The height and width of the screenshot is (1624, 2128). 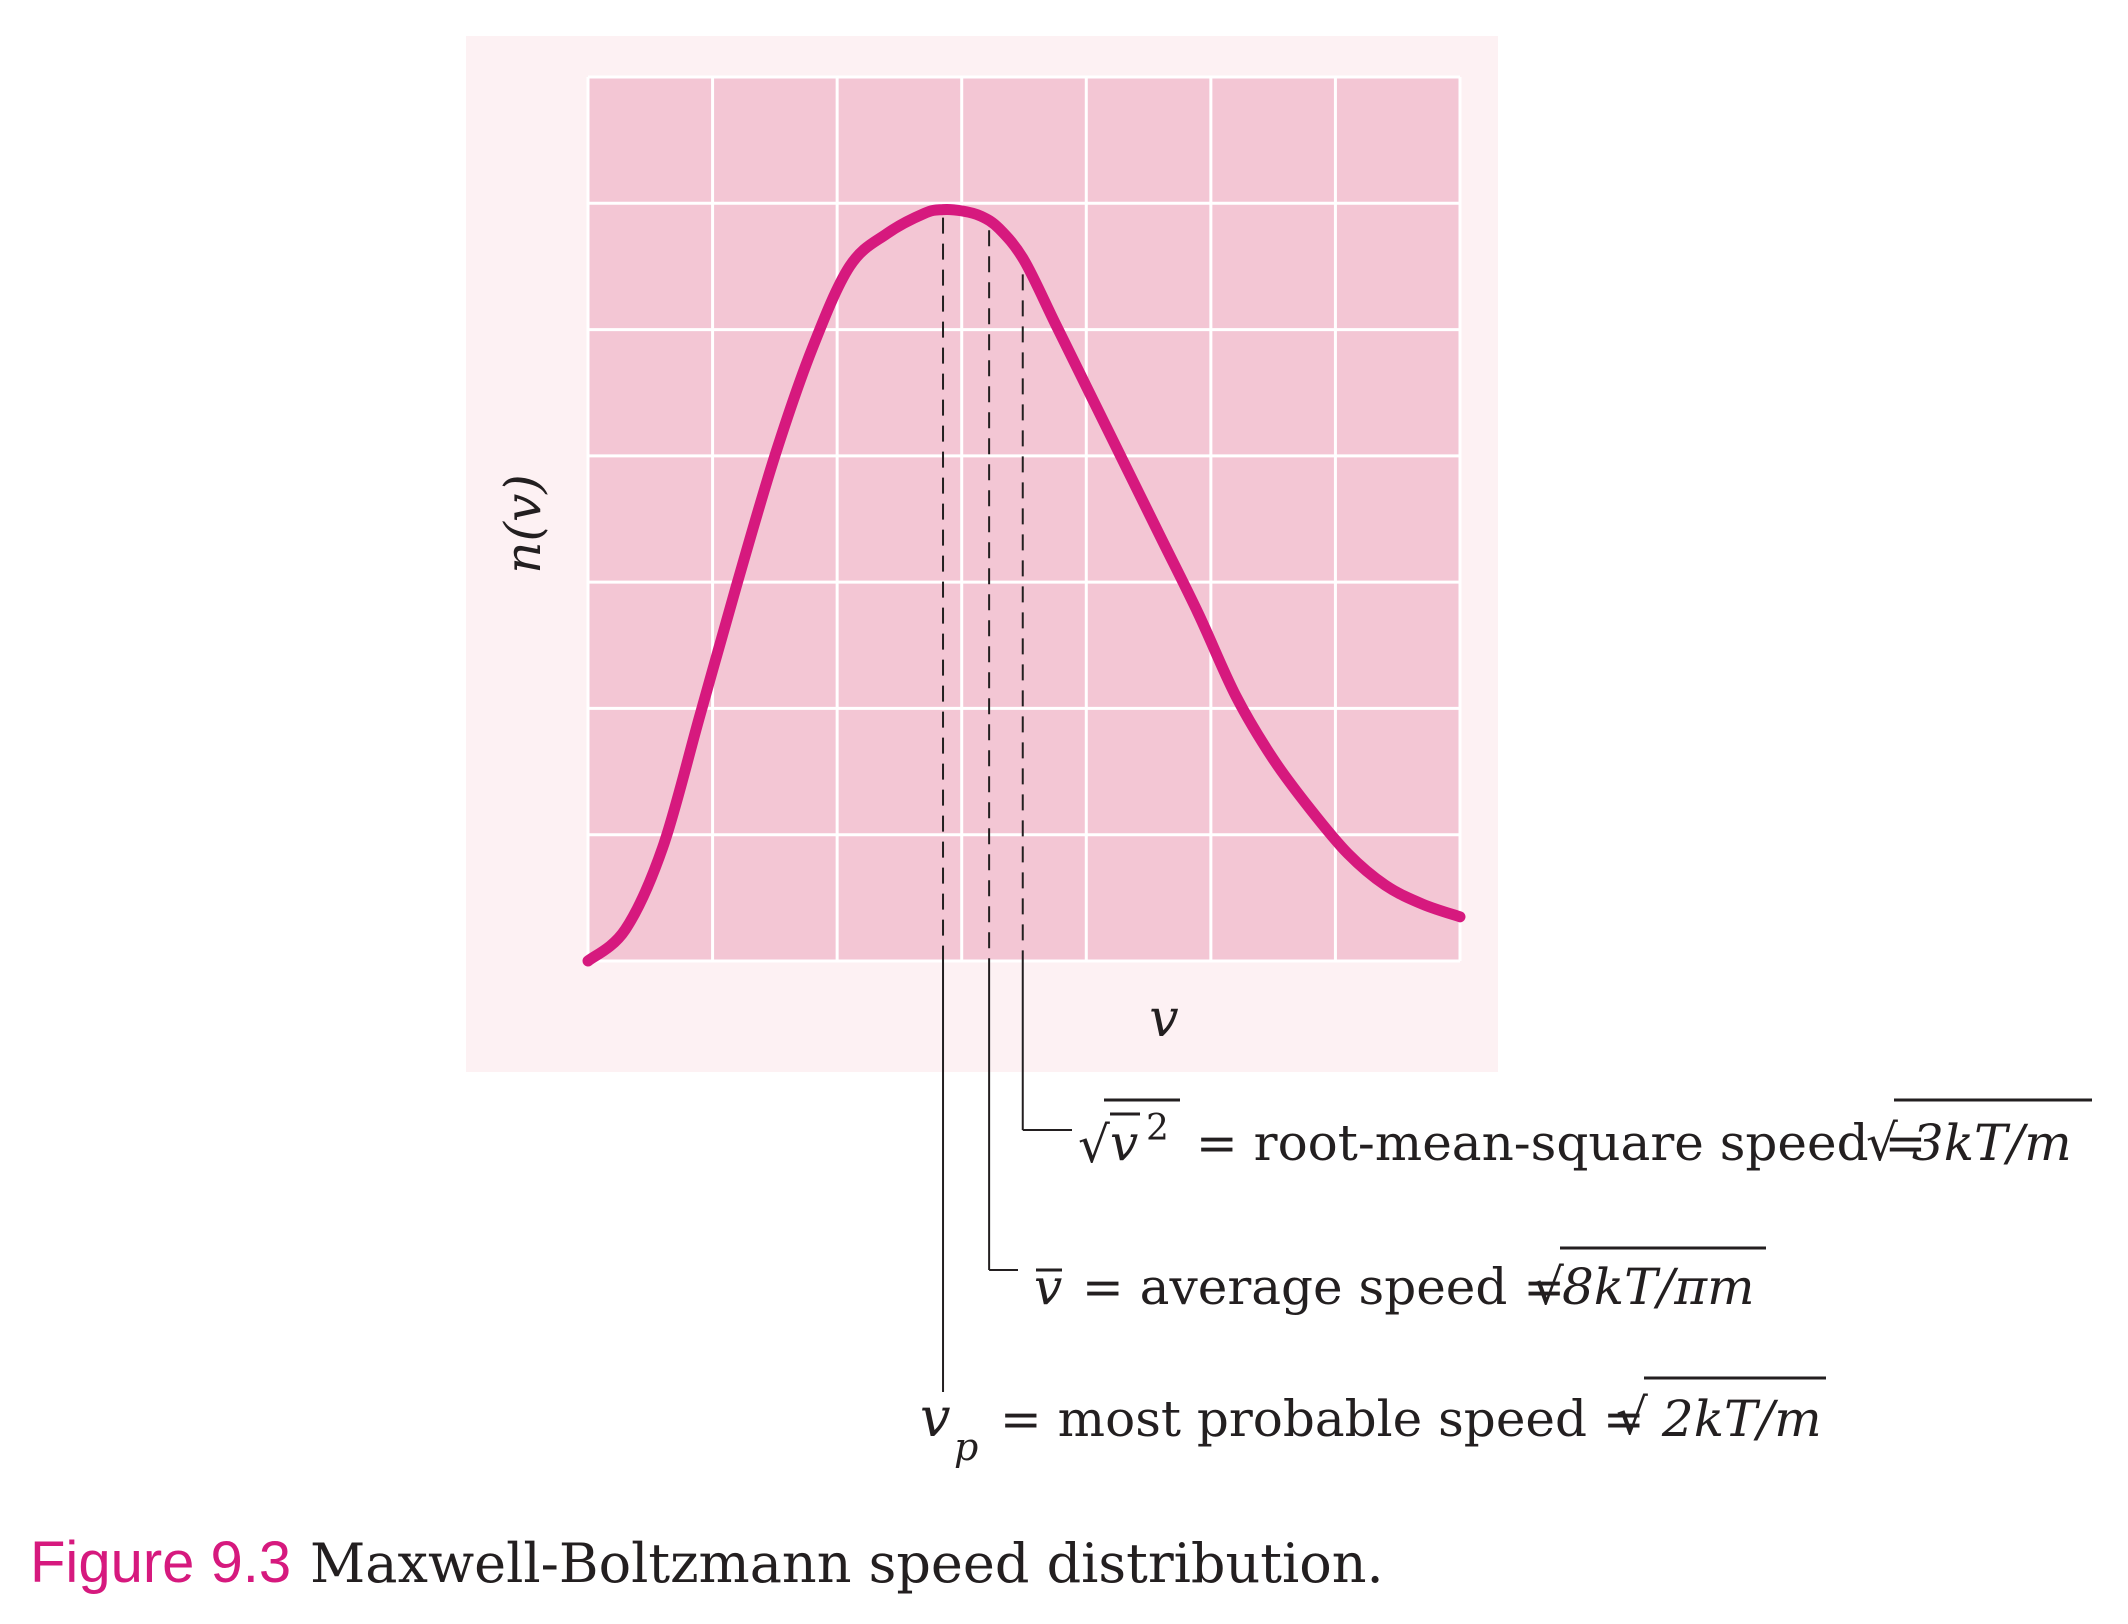 I want to click on x-axis-label: v, so click(x=1163, y=1019).